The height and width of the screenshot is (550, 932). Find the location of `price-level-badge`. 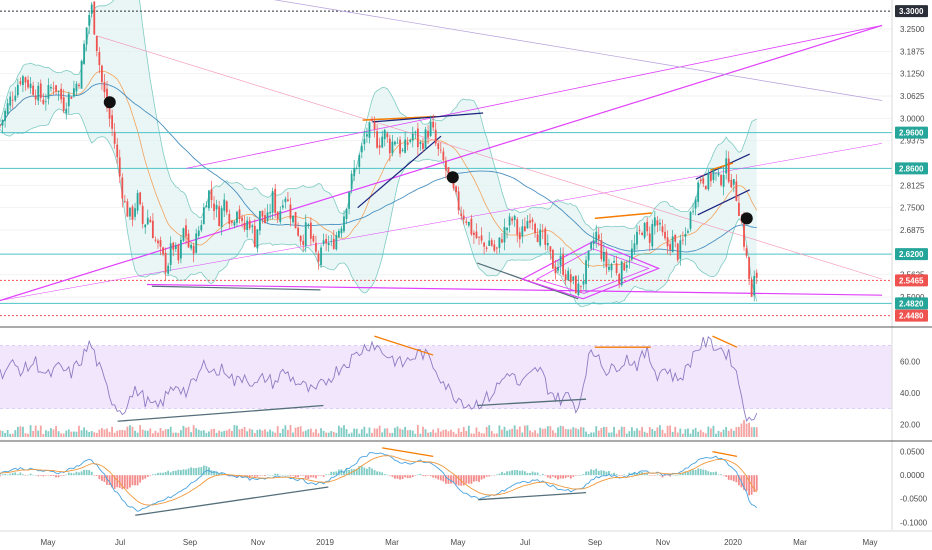

price-level-badge is located at coordinates (911, 280).